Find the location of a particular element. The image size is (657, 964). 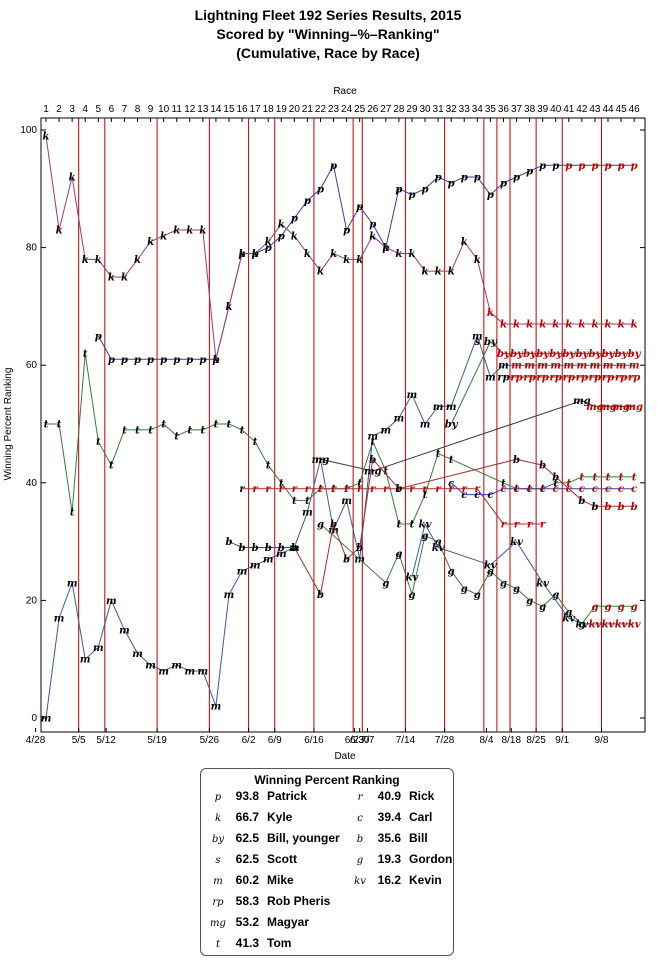

legend-name: Kyle is located at coordinates (280, 817).